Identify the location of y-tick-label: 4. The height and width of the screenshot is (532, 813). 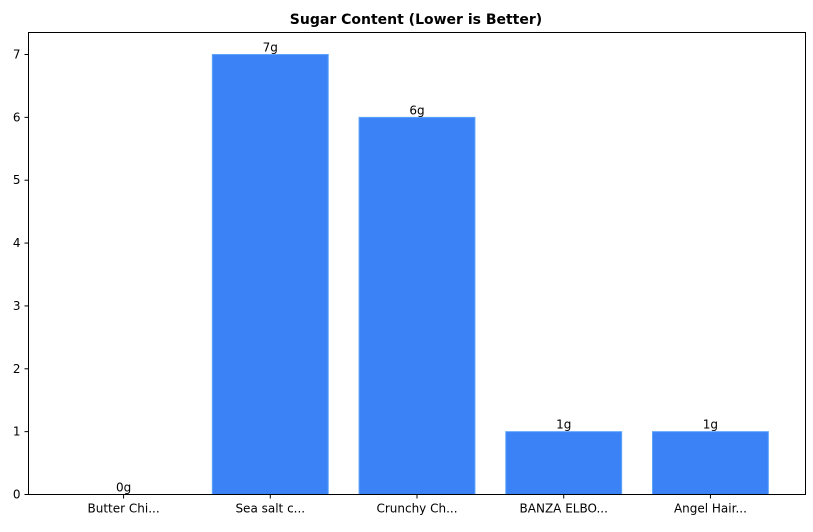
(17, 243).